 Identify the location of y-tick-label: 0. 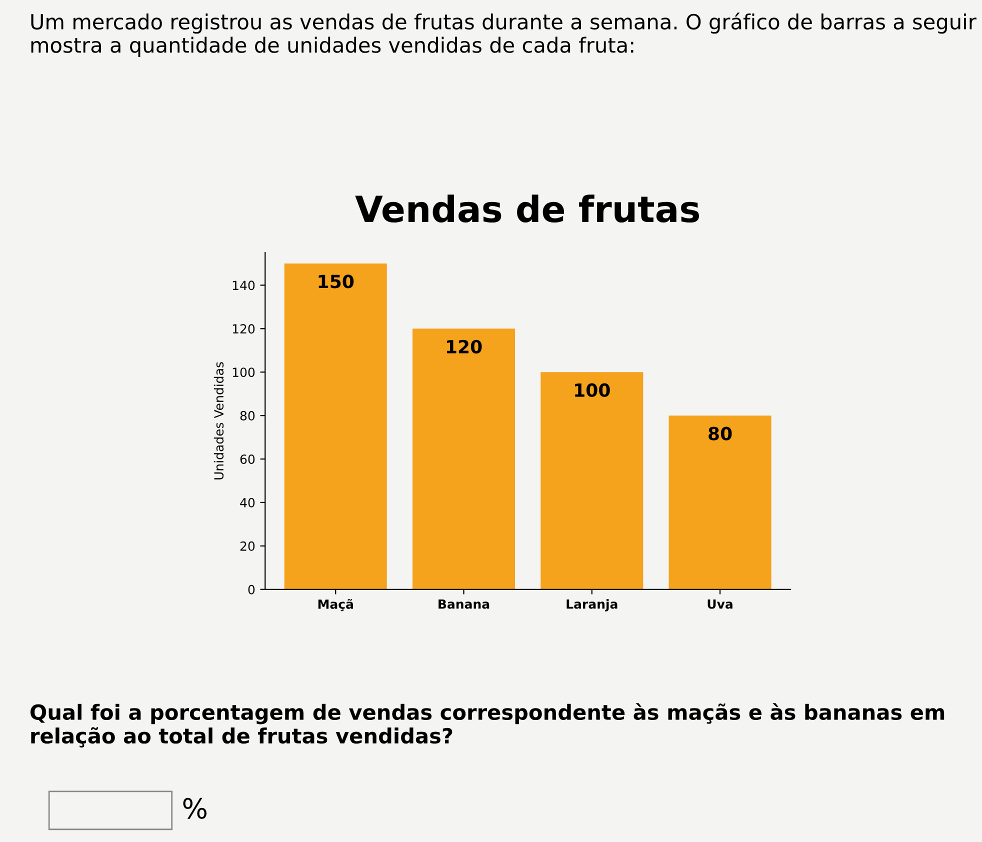
(251, 589).